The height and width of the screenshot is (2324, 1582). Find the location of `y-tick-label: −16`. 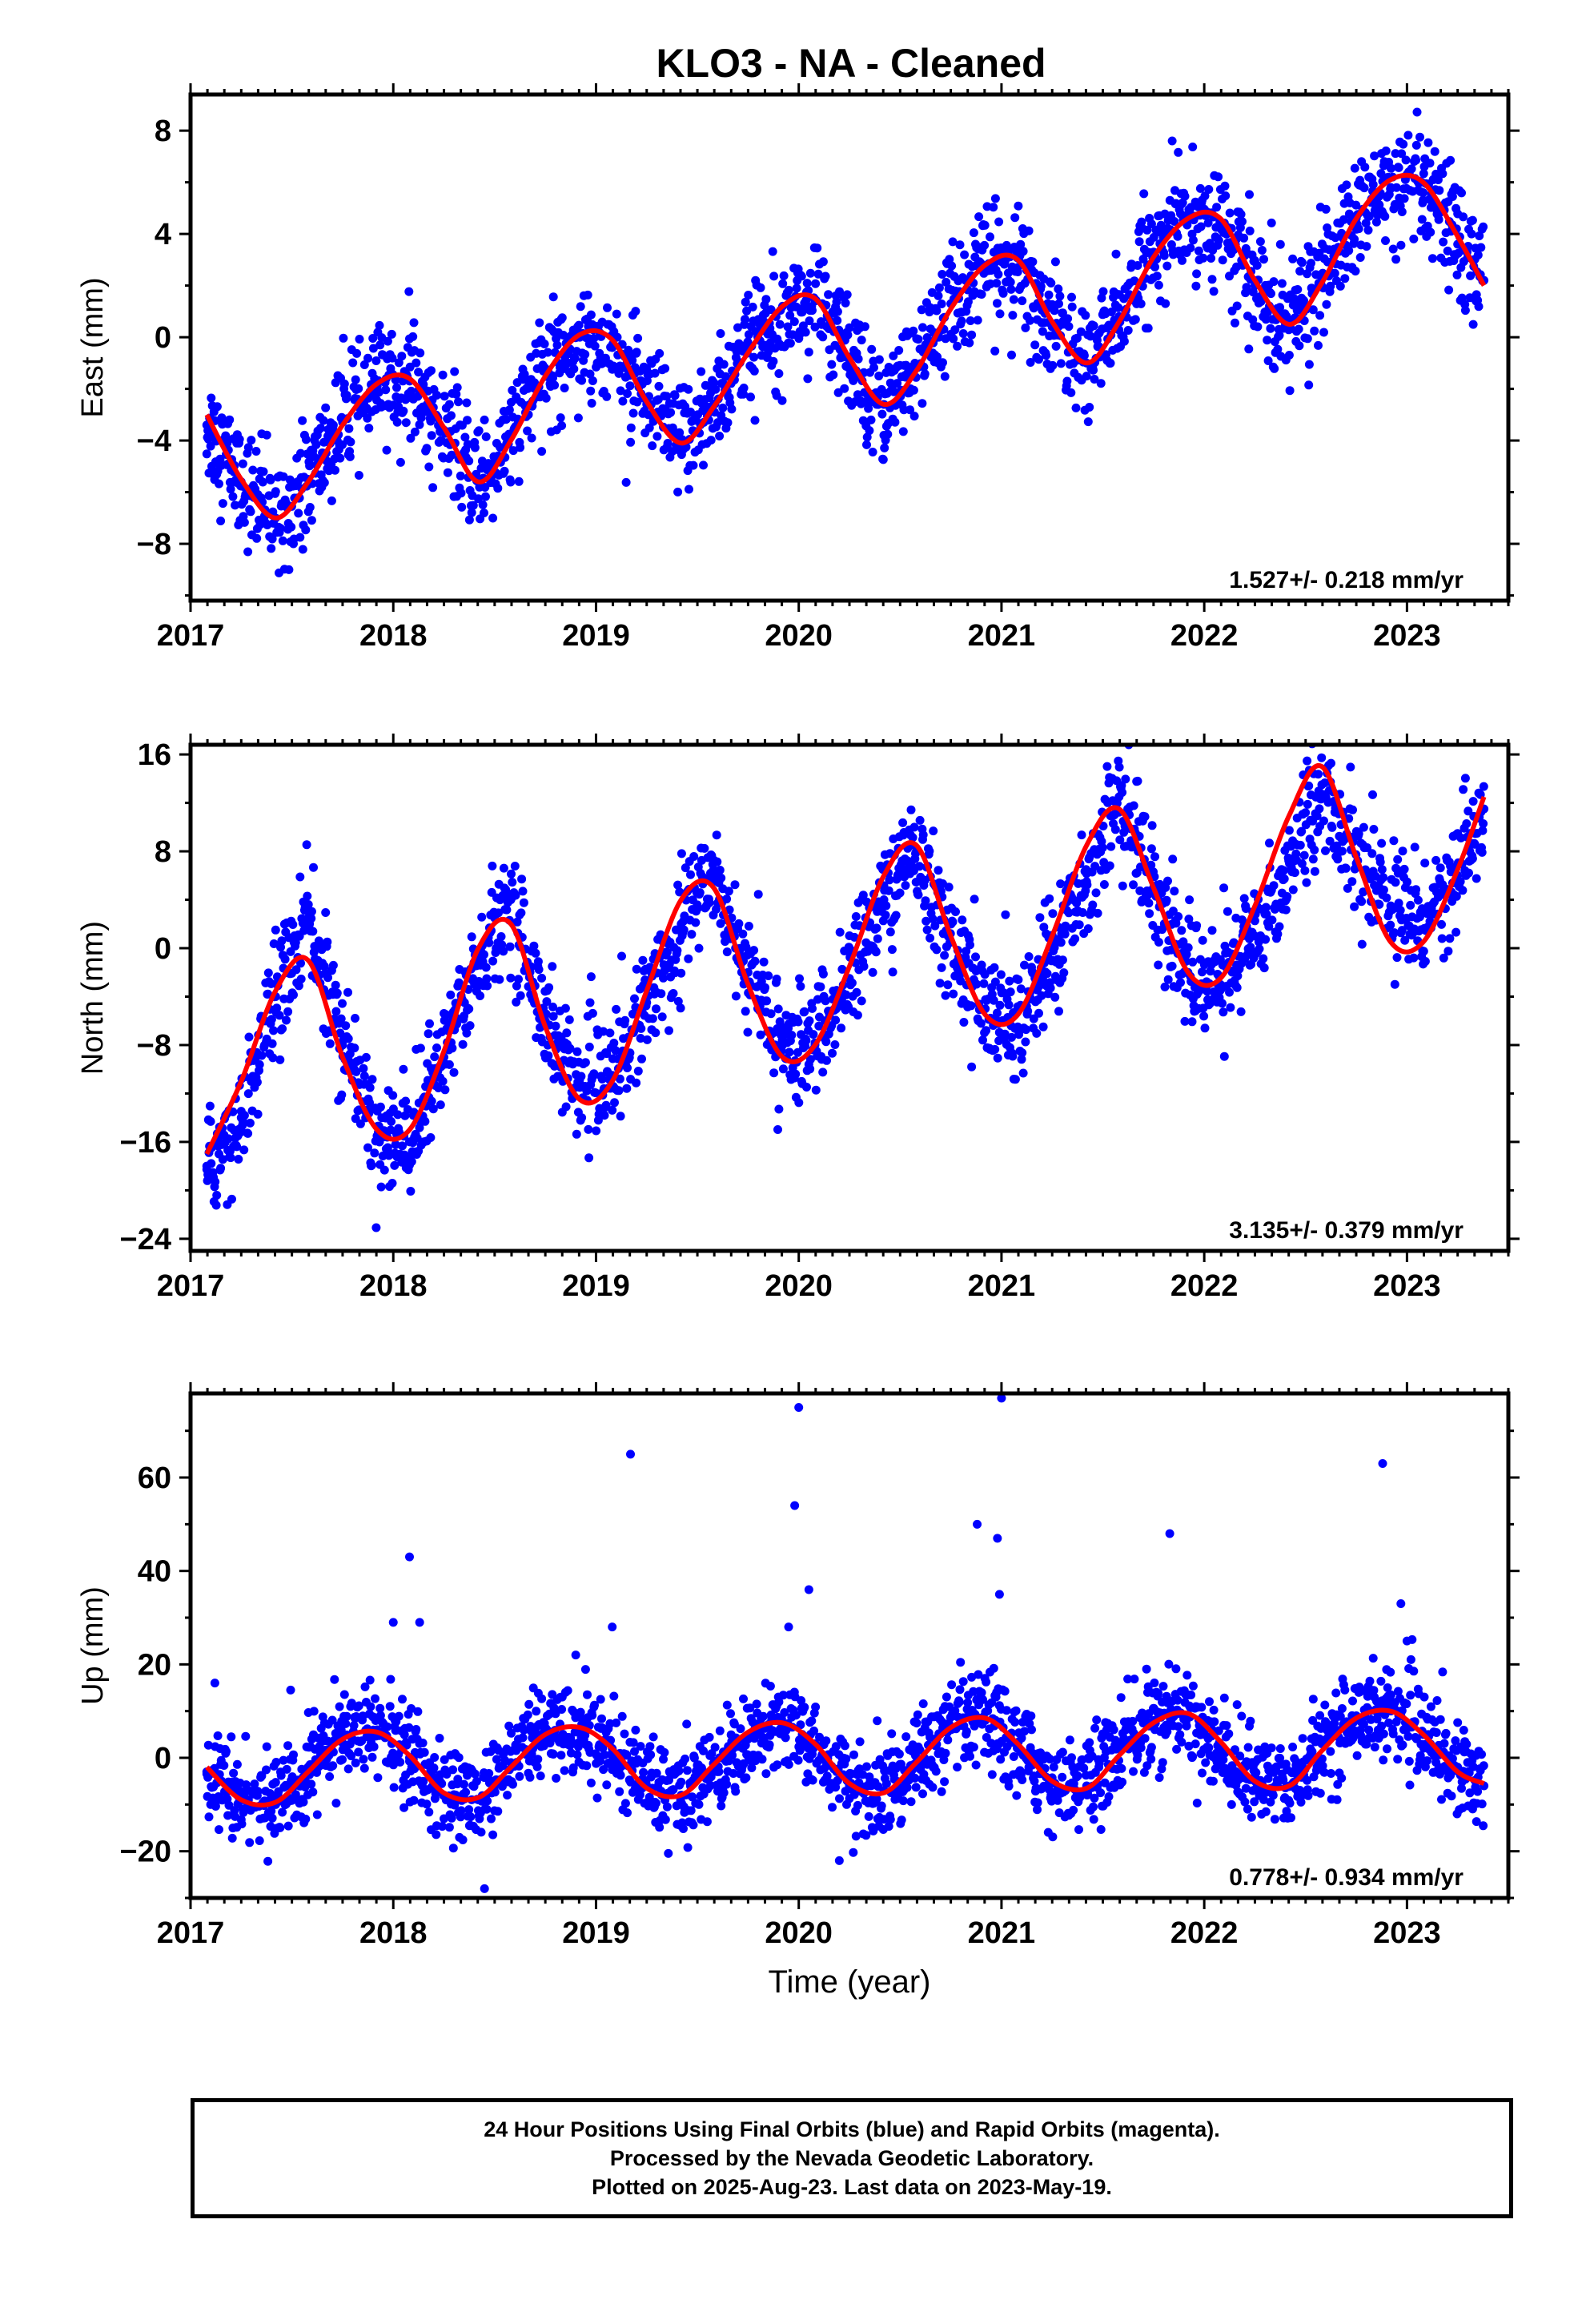

y-tick-label: −16 is located at coordinates (145, 1143).